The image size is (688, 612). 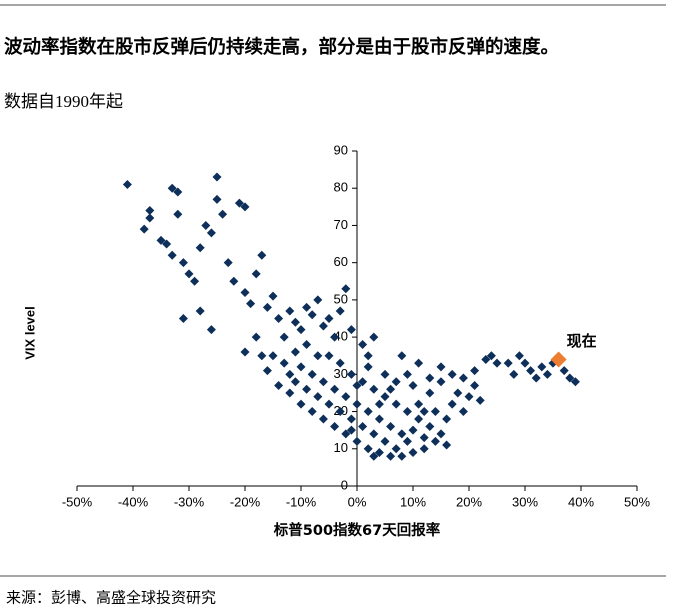 What do you see at coordinates (581, 501) in the screenshot?
I see `x-tick-label: 40%` at bounding box center [581, 501].